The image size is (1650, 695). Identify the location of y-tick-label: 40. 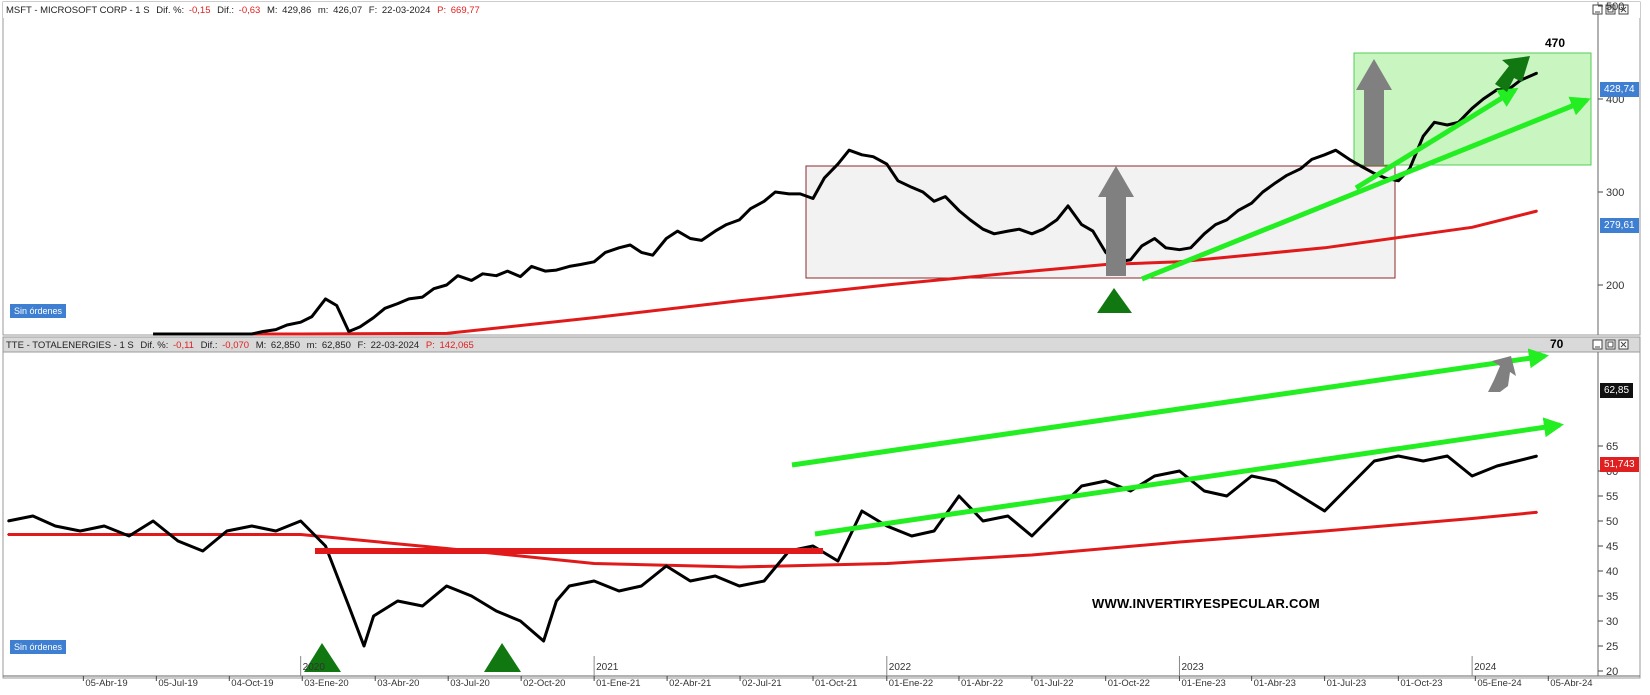
(1612, 572).